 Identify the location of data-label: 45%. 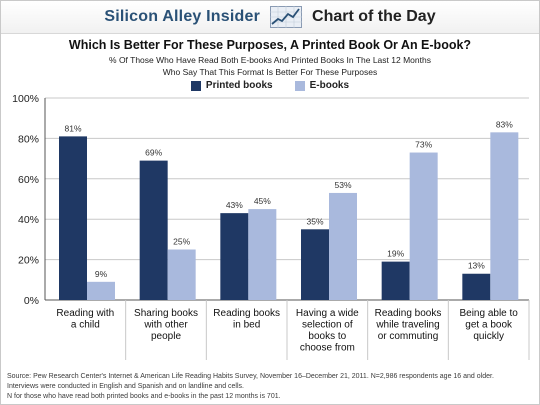
(262, 201).